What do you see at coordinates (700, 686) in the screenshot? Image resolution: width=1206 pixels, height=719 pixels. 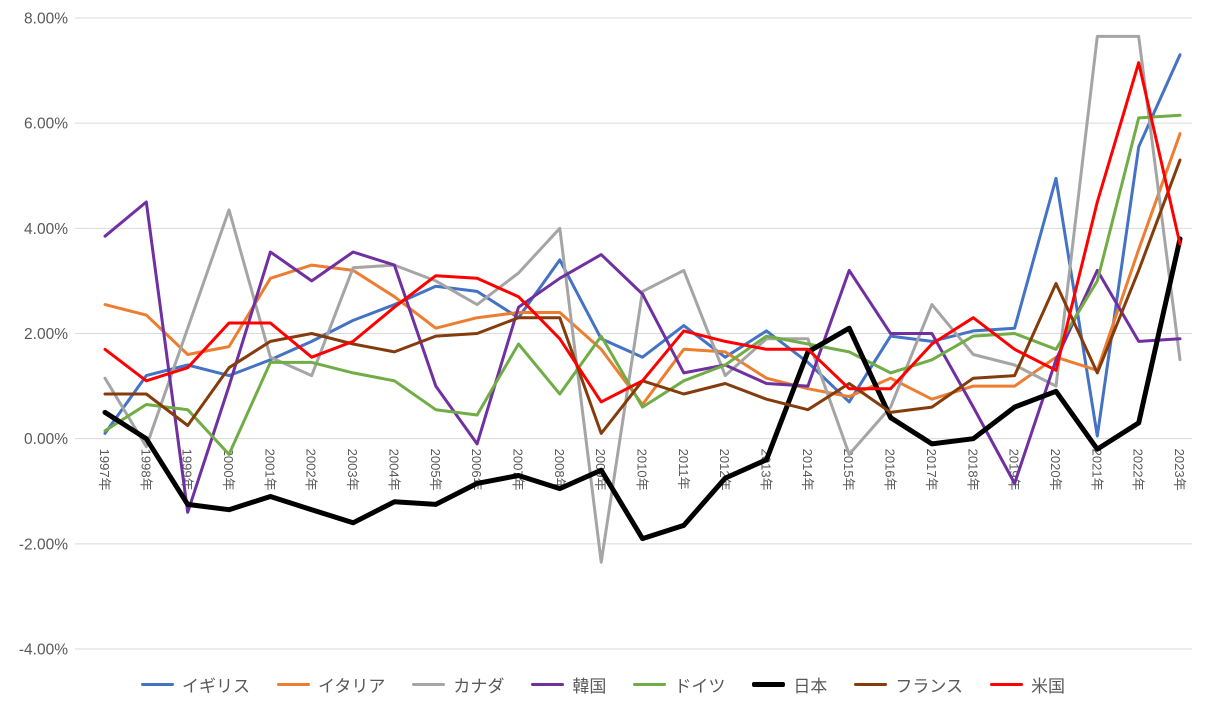 I see `legend-label: ドイツ` at bounding box center [700, 686].